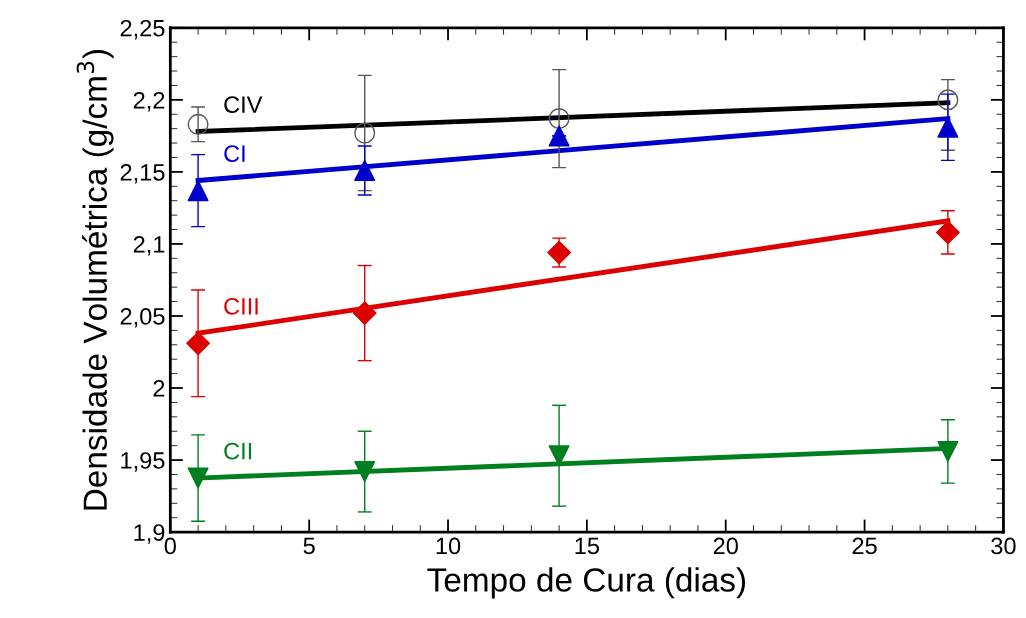 The image size is (1026, 618). Describe the element at coordinates (170, 546) in the screenshot. I see `x-tick-label: 0` at that location.